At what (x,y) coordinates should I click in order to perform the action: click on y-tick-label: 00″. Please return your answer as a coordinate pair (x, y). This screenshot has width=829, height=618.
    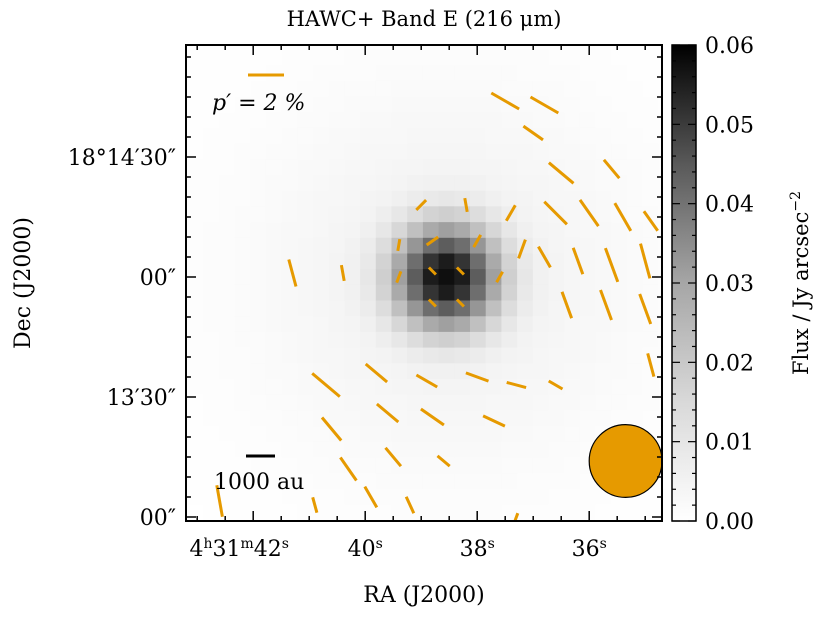
    Looking at the image, I should click on (158, 278).